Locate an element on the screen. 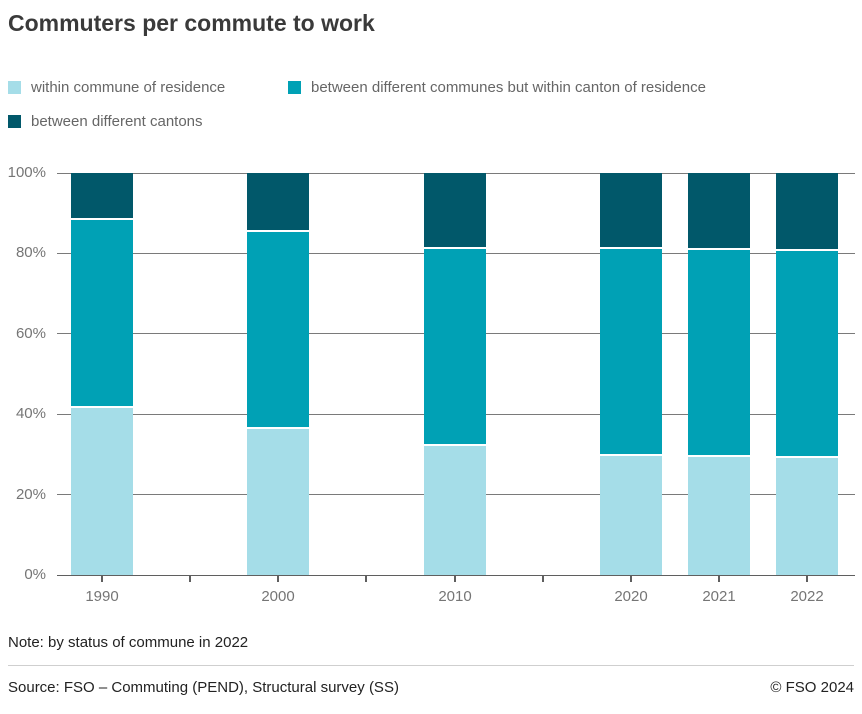  x-axis-label: 2022 is located at coordinates (807, 596).